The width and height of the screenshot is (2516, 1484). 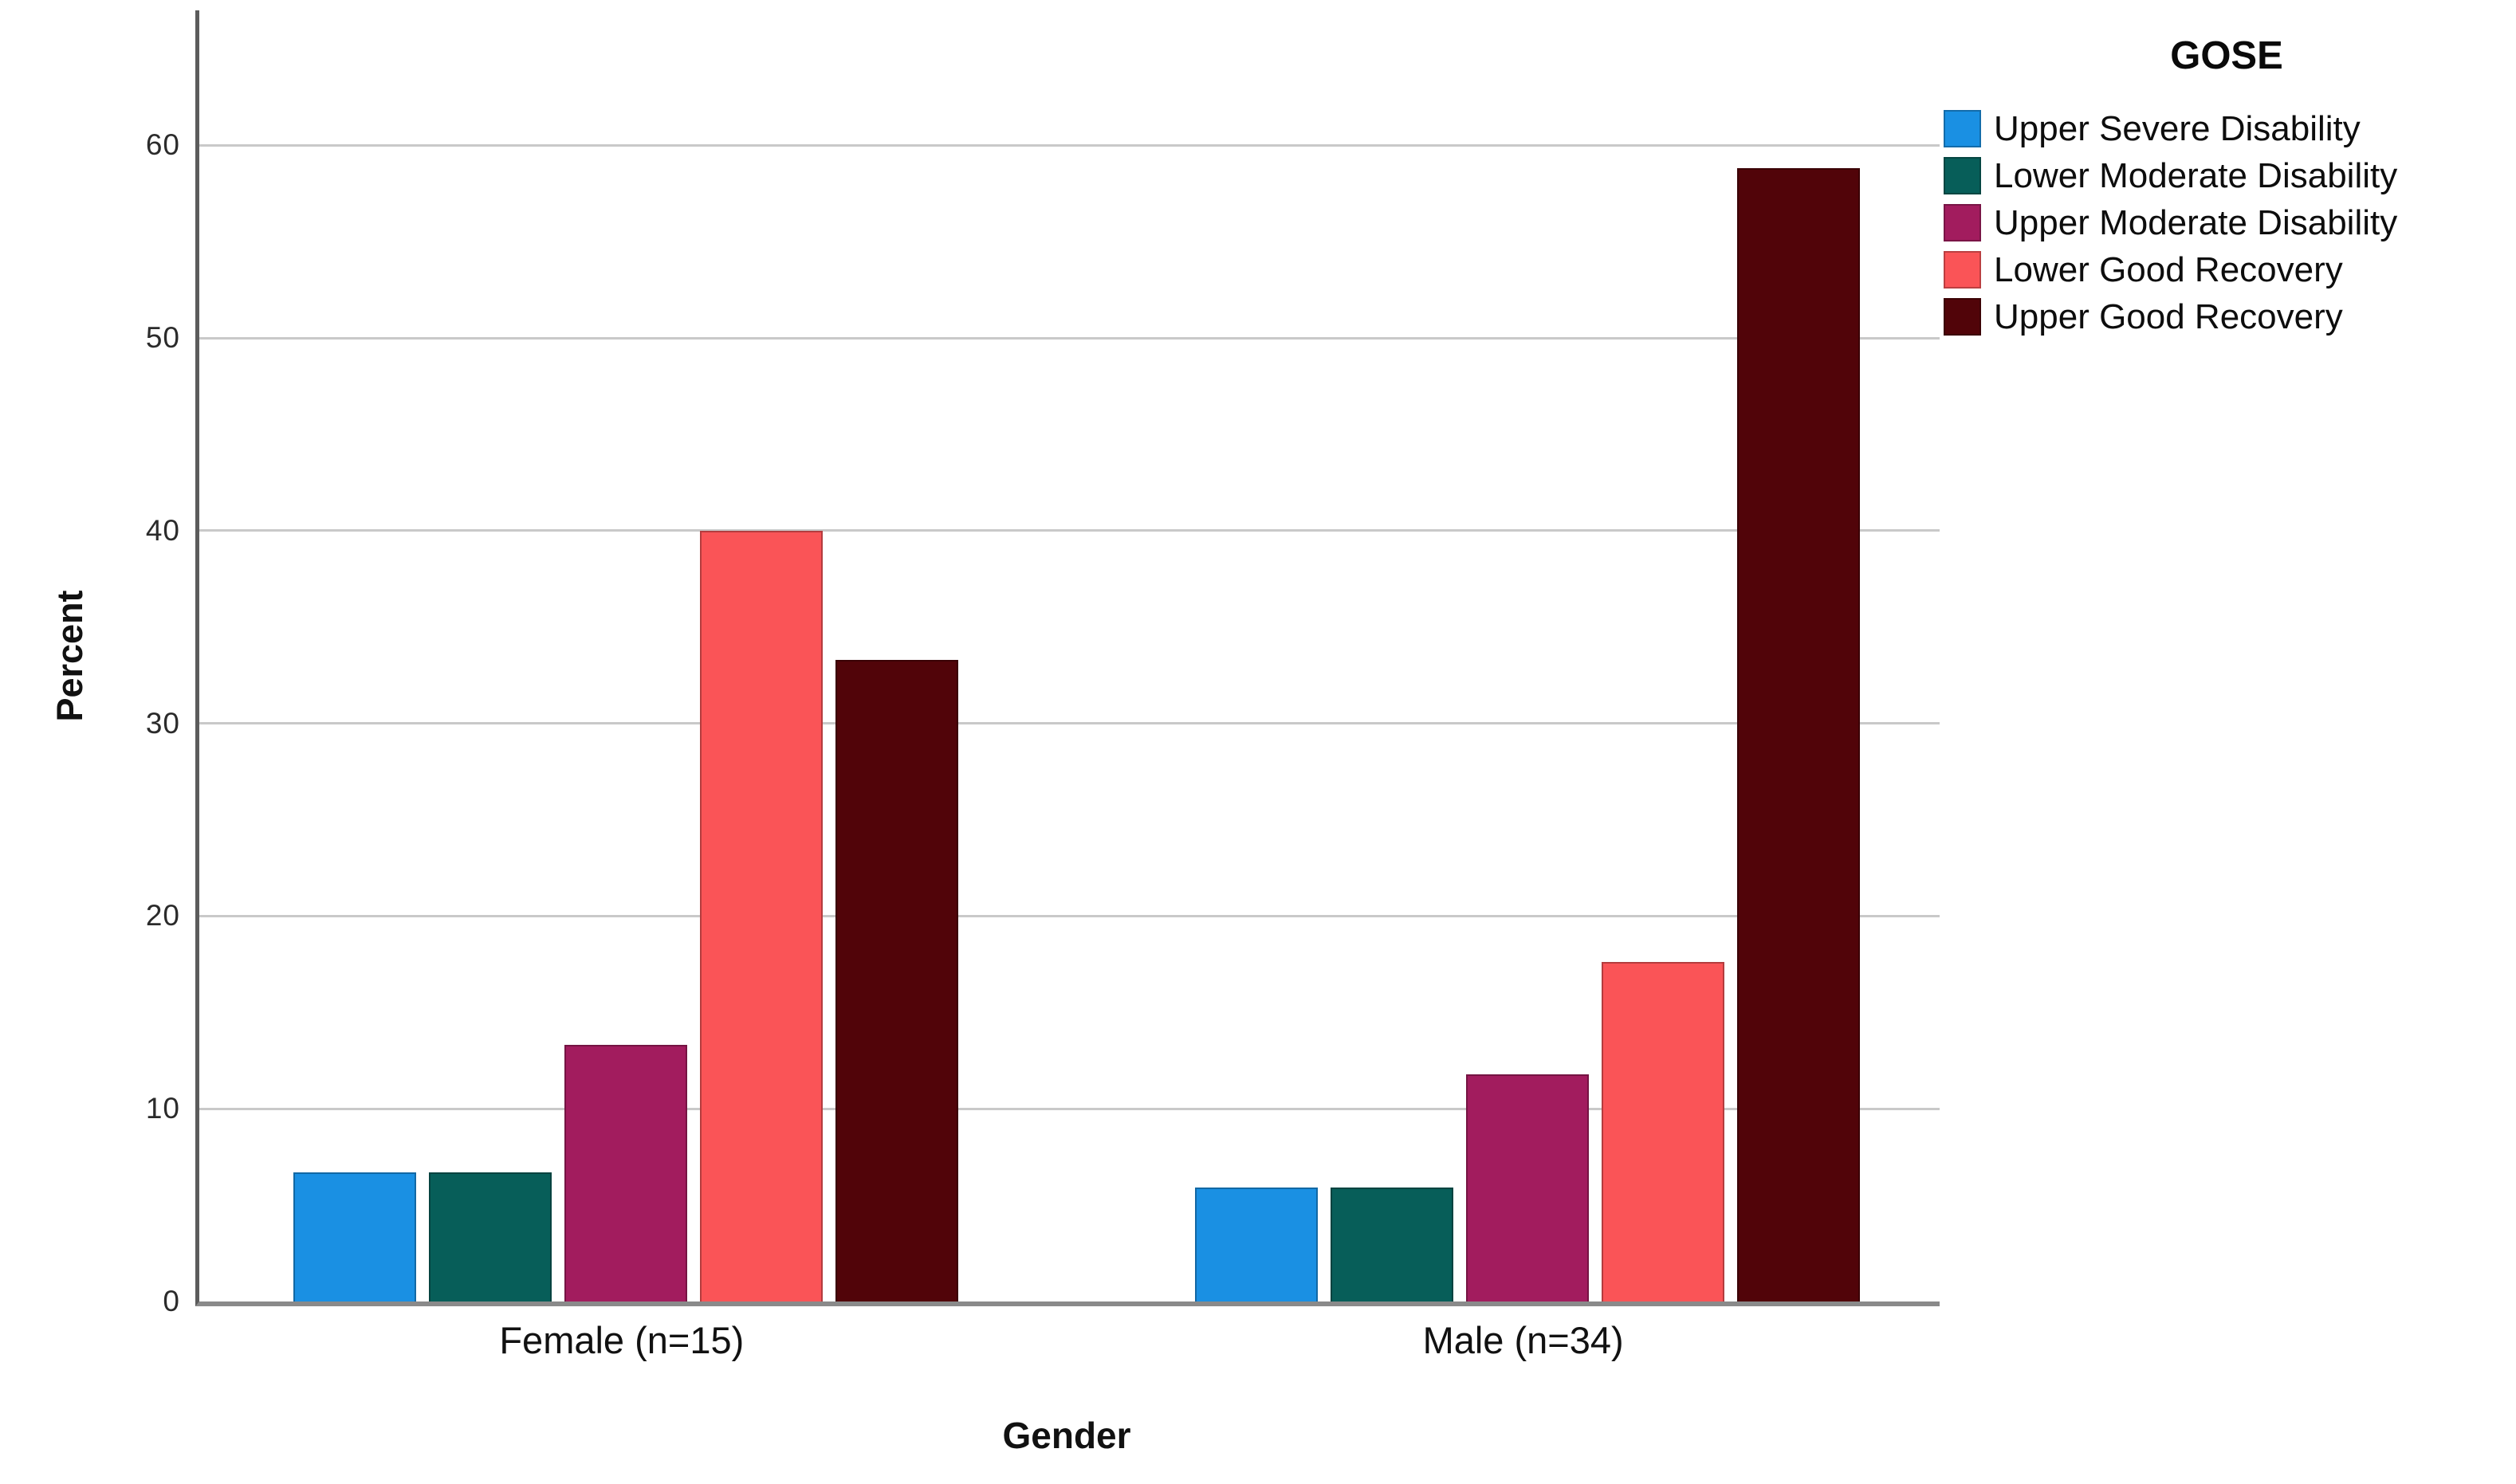 I want to click on y-tick-label-50: 50, so click(x=162, y=338).